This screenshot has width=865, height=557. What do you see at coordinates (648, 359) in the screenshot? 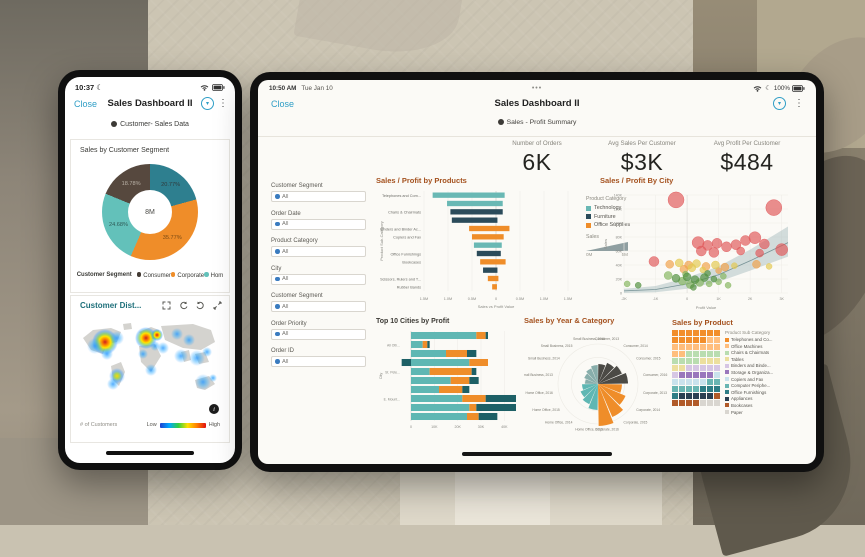
I see `svg-text: Consumer, 2015` at bounding box center [648, 359].